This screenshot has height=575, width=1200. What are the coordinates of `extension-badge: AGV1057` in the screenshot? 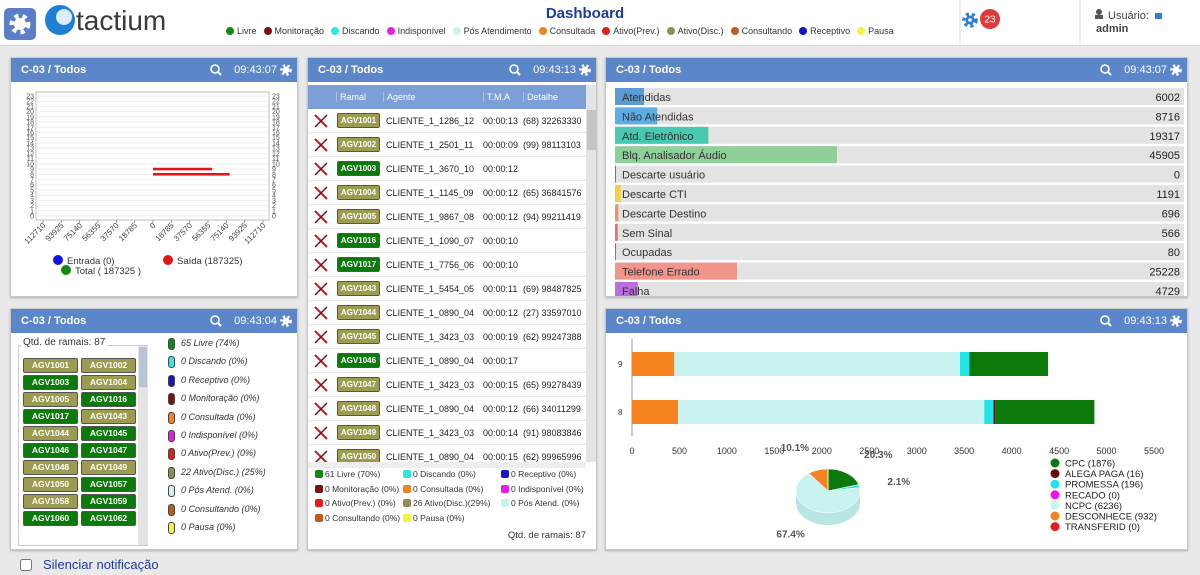 It's located at (108, 484).